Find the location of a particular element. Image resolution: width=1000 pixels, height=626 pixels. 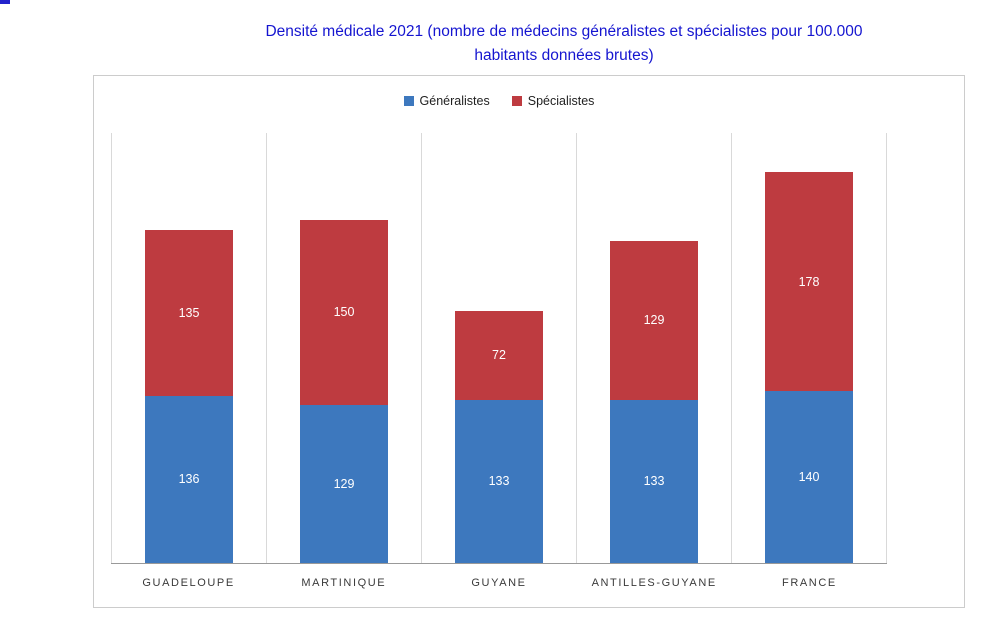

category-label: MARTINIQUE is located at coordinates (344, 583).